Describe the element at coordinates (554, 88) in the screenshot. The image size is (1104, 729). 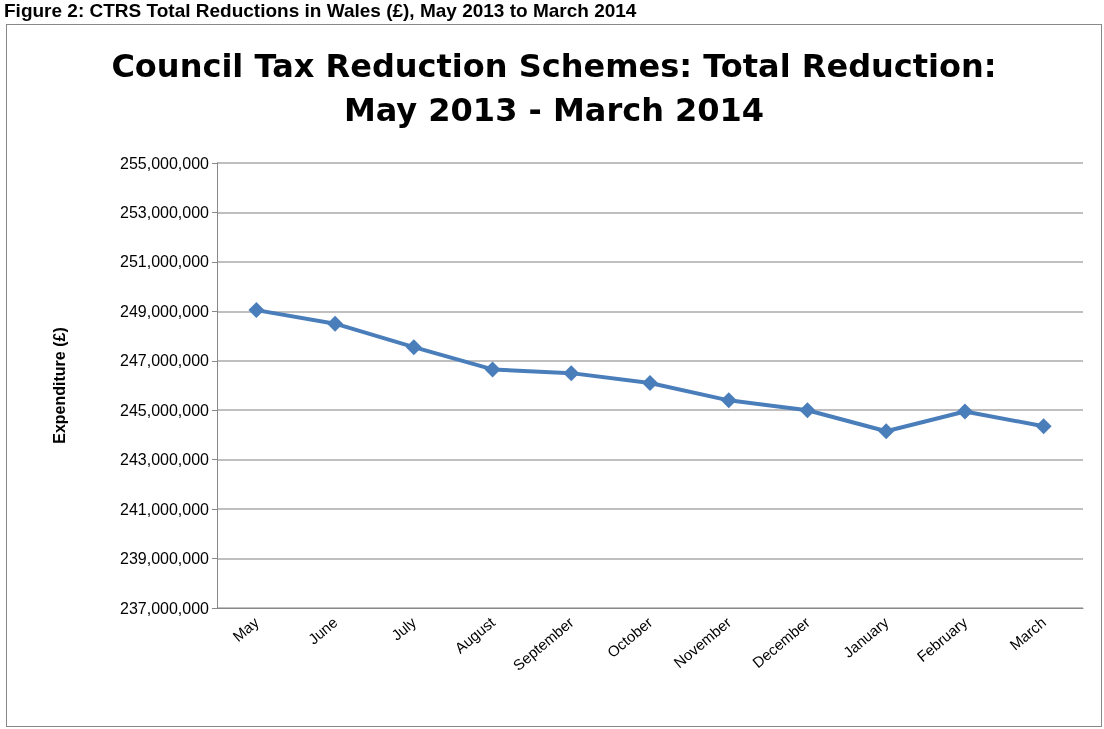
I see `chart-title: Council Tax Reduction Schemes: Total Reduction: May 2013 - March 2014` at that location.